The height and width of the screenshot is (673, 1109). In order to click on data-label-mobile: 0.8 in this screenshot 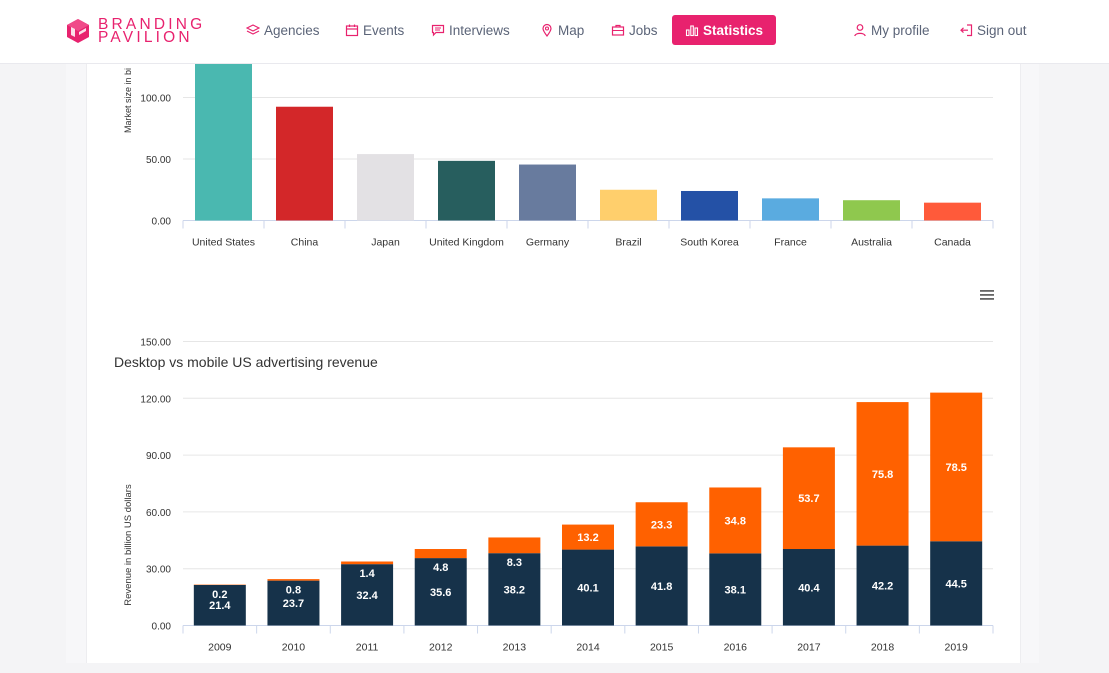, I will do `click(293, 591)`.